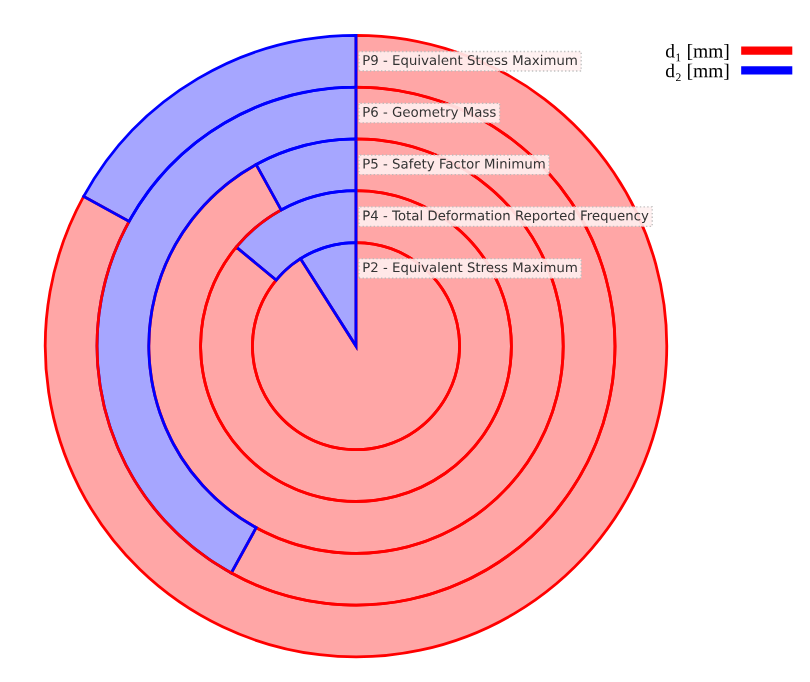 This screenshot has width=810, height=682. What do you see at coordinates (697, 72) in the screenshot?
I see `legend-label: d₂ [mm]` at bounding box center [697, 72].